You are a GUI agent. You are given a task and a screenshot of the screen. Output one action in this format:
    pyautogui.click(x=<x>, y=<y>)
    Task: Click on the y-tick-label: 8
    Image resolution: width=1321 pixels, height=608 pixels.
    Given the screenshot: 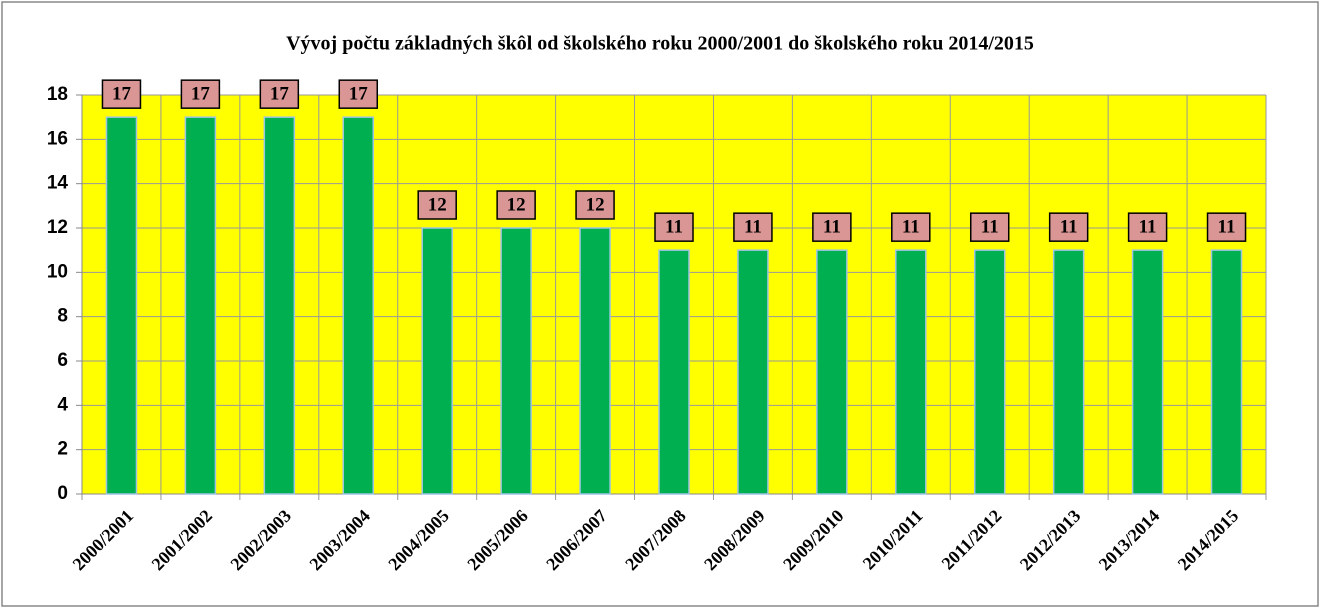 What is the action you would take?
    pyautogui.click(x=62, y=316)
    